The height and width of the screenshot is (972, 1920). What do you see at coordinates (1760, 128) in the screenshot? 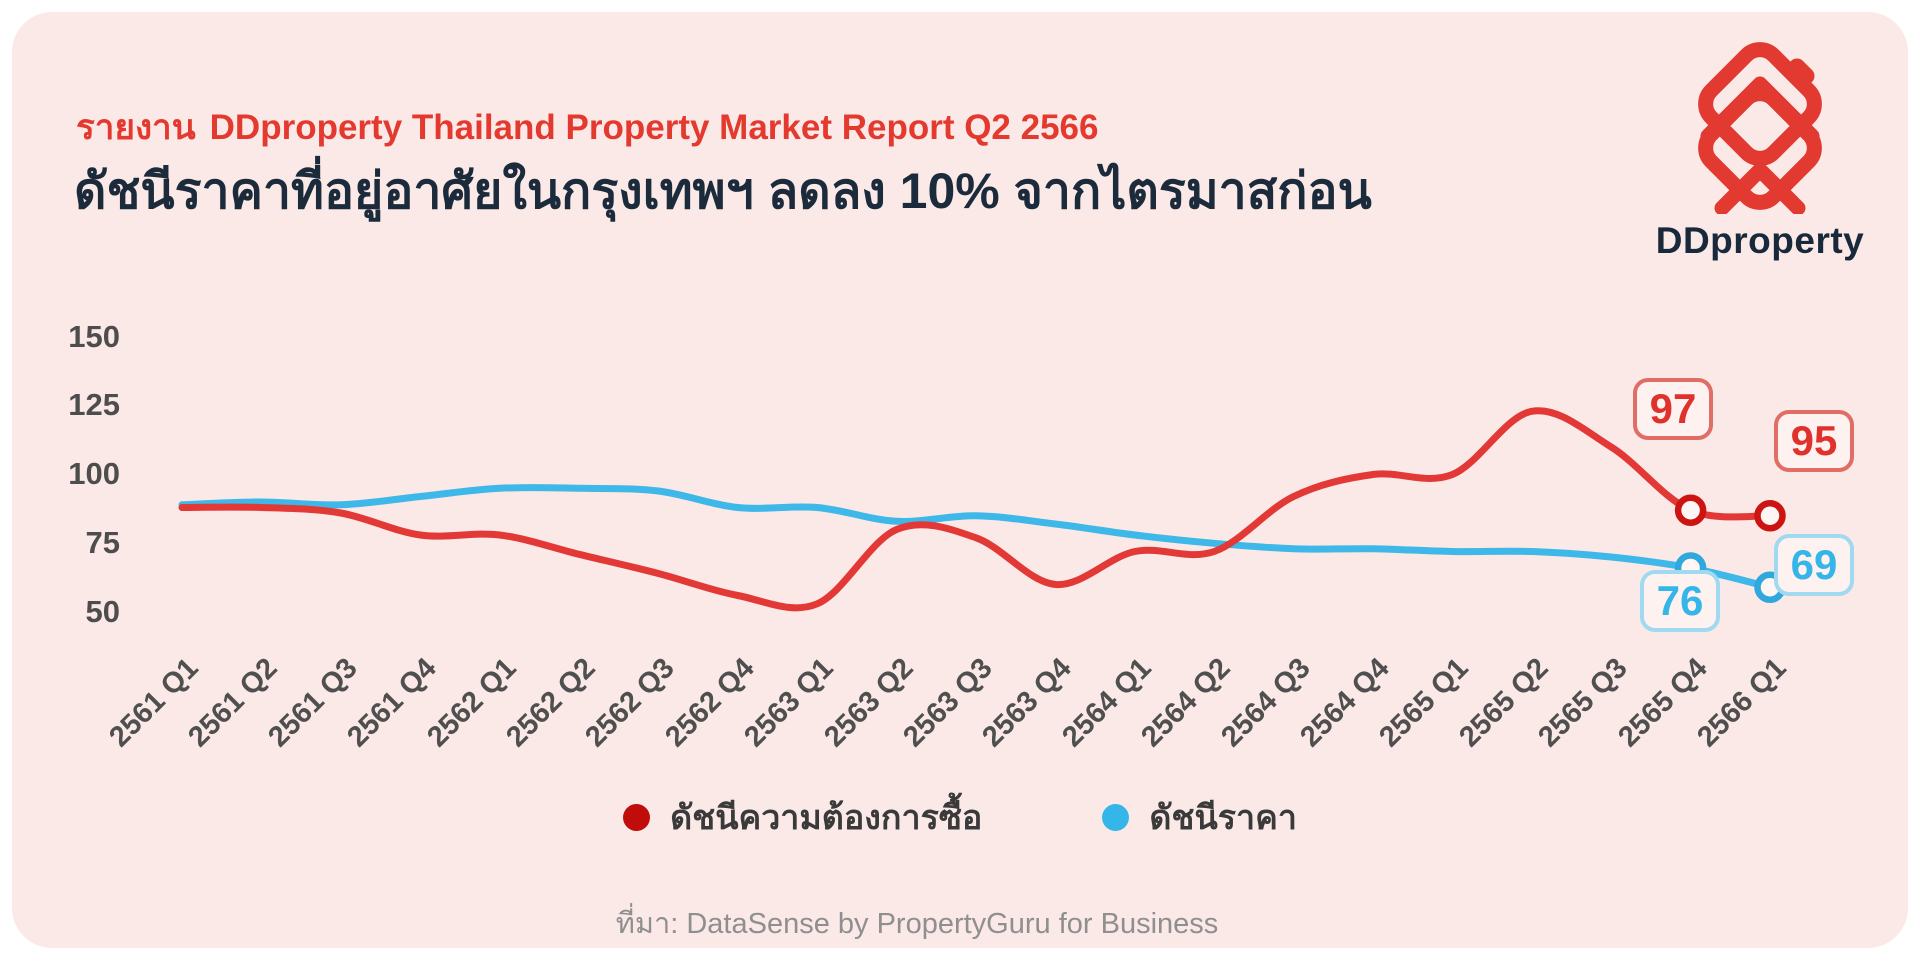
I see `ddproperty-house-icon` at bounding box center [1760, 128].